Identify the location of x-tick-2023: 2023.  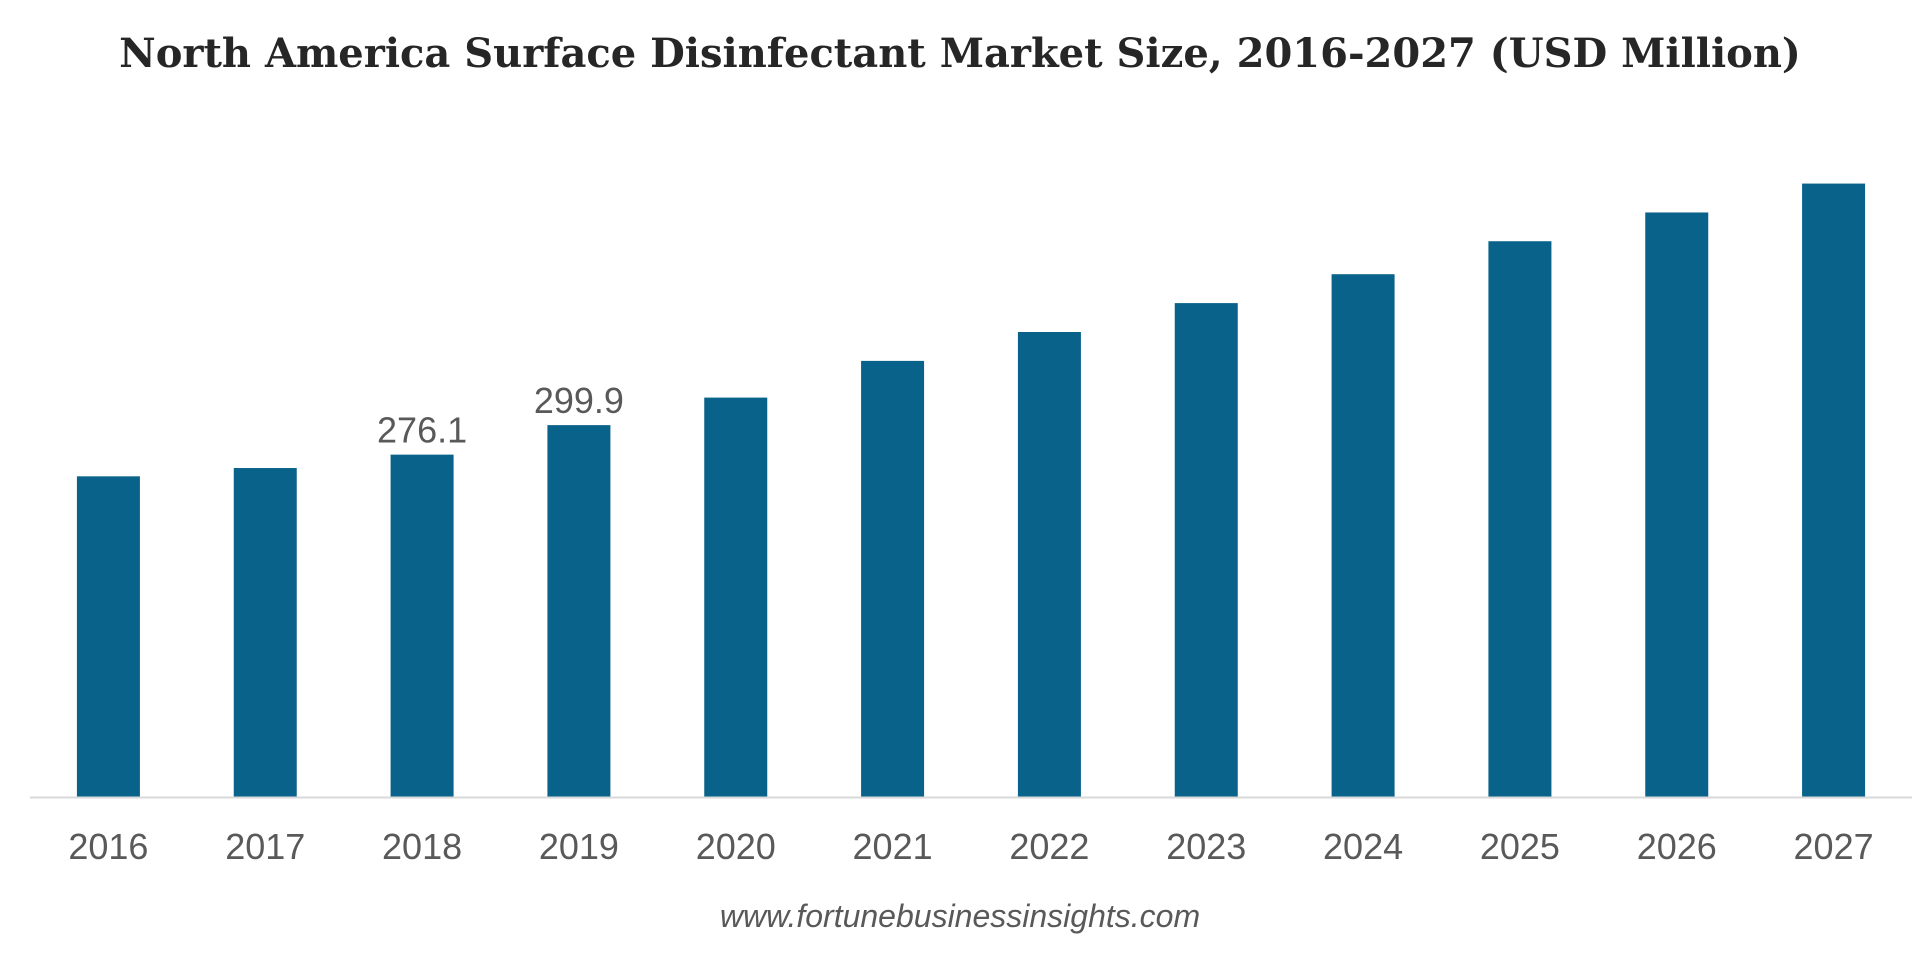
(1206, 846).